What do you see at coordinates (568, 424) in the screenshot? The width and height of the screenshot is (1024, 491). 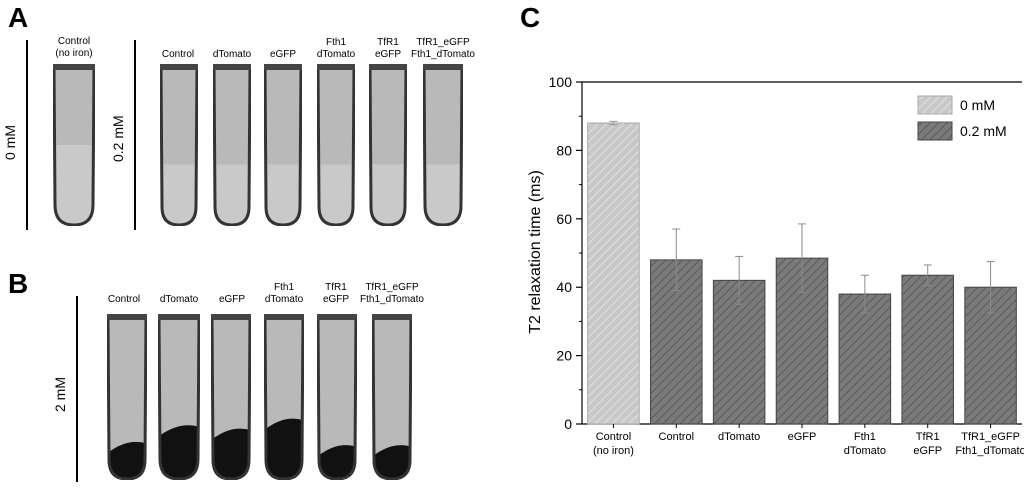 I see `y-tick-label-0: 0` at bounding box center [568, 424].